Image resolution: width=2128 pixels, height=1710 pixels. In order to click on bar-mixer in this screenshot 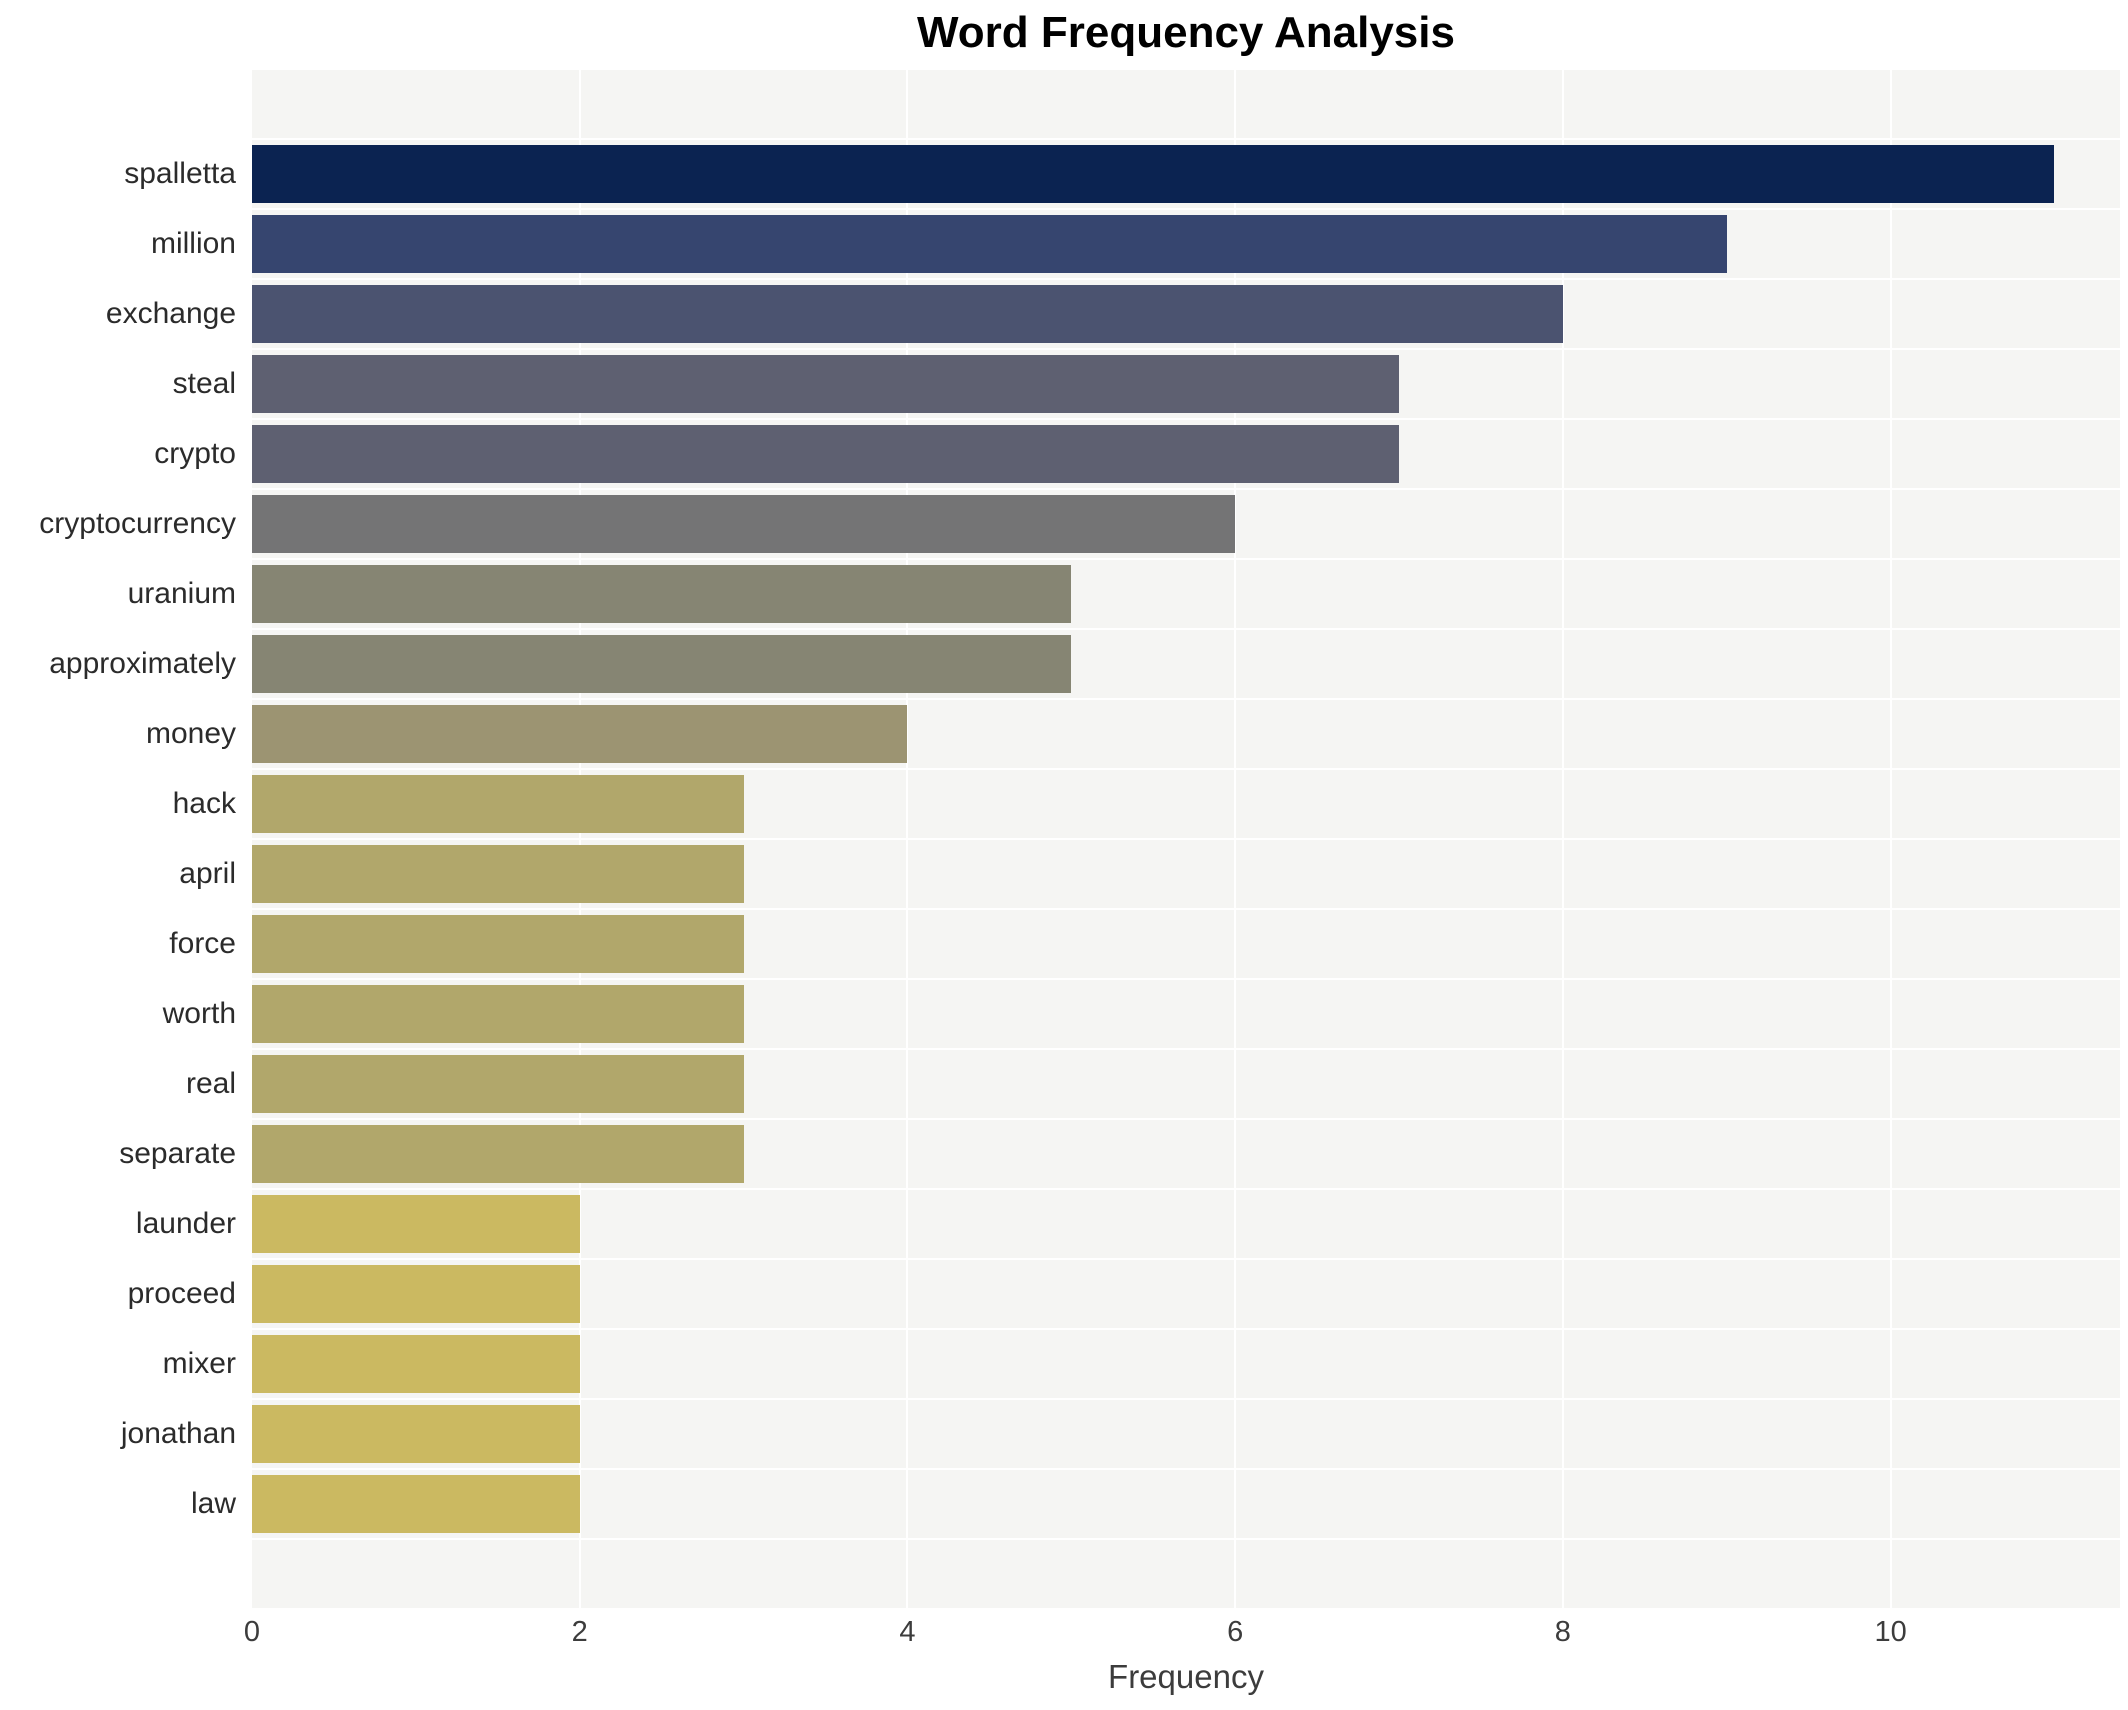, I will do `click(416, 1364)`.